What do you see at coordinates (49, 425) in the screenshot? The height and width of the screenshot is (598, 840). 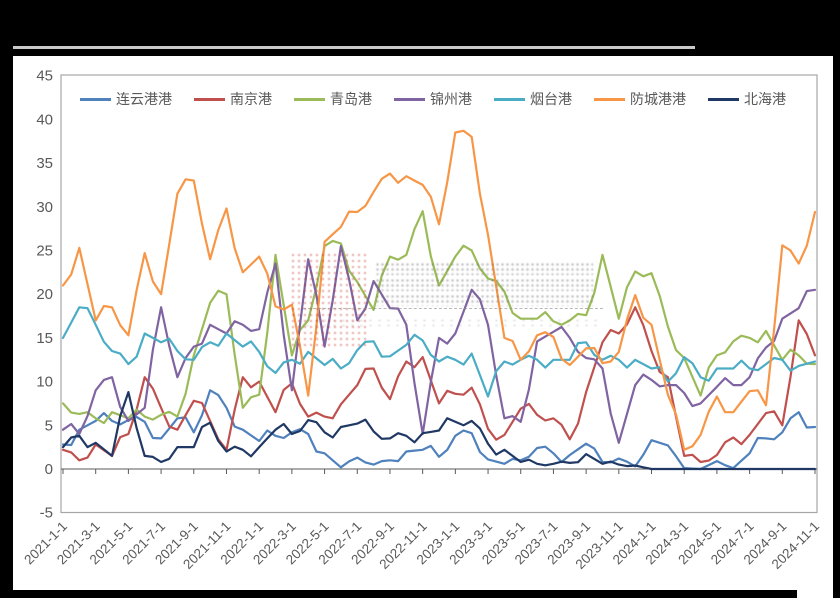 I see `y-axis-tick-label: 5` at bounding box center [49, 425].